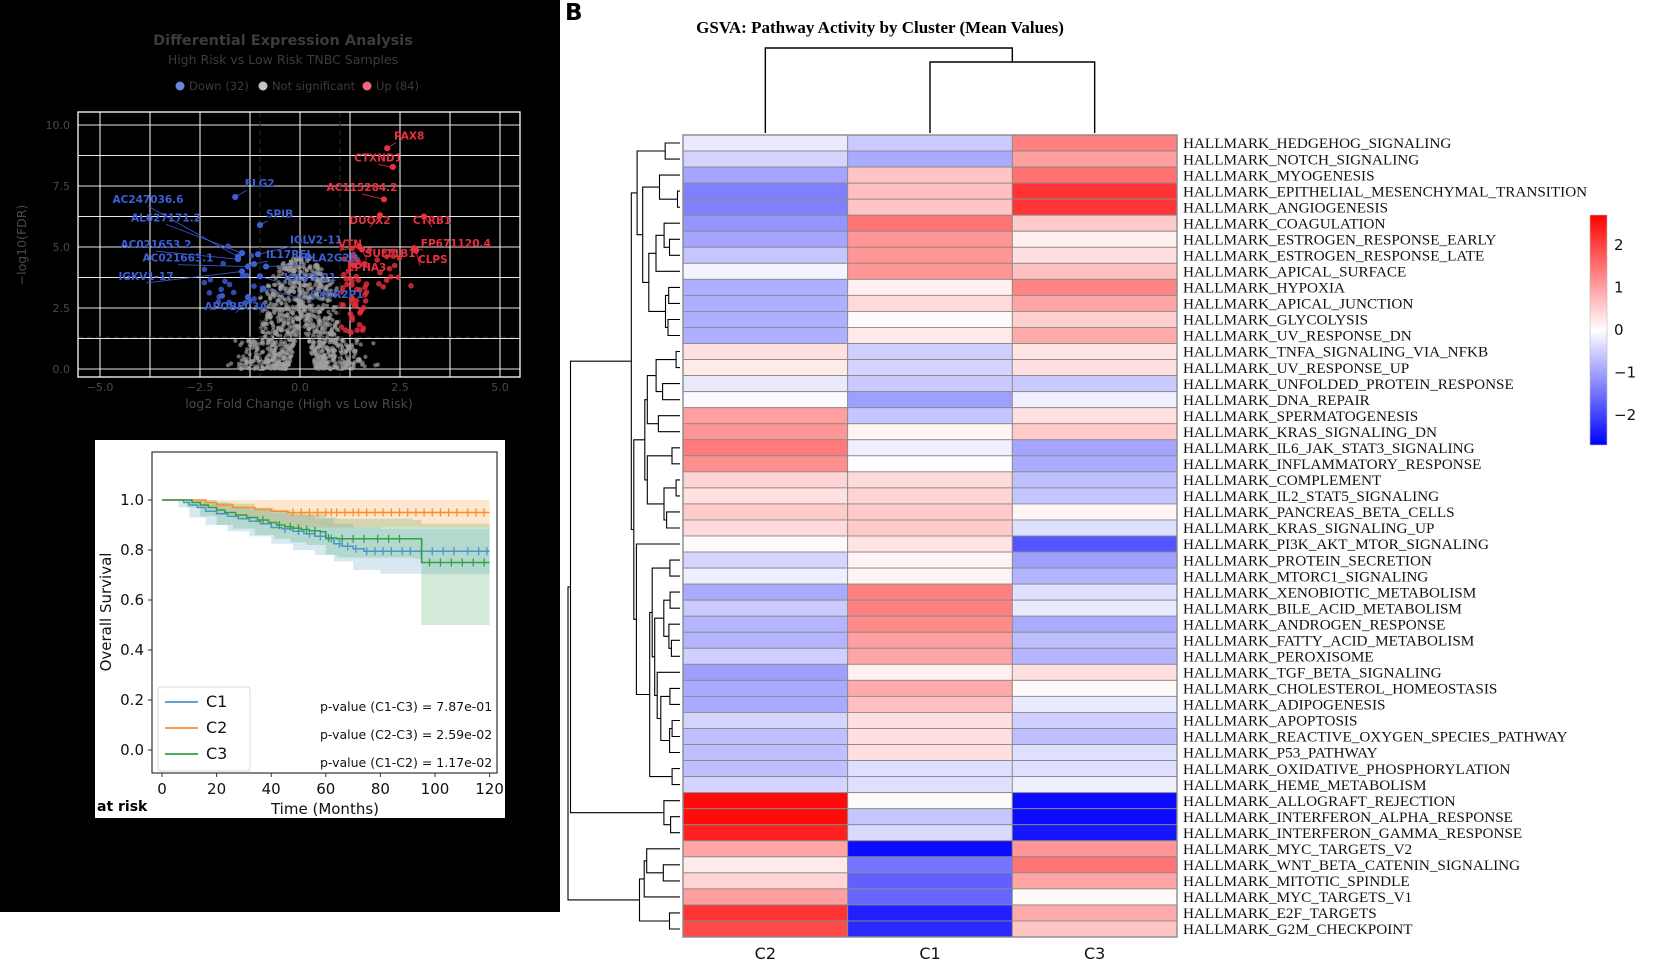 Image resolution: width=1661 pixels, height=968 pixels. I want to click on pathway-label: HALLMARK_PANCREAS_BETA_CELLS, so click(1319, 512).